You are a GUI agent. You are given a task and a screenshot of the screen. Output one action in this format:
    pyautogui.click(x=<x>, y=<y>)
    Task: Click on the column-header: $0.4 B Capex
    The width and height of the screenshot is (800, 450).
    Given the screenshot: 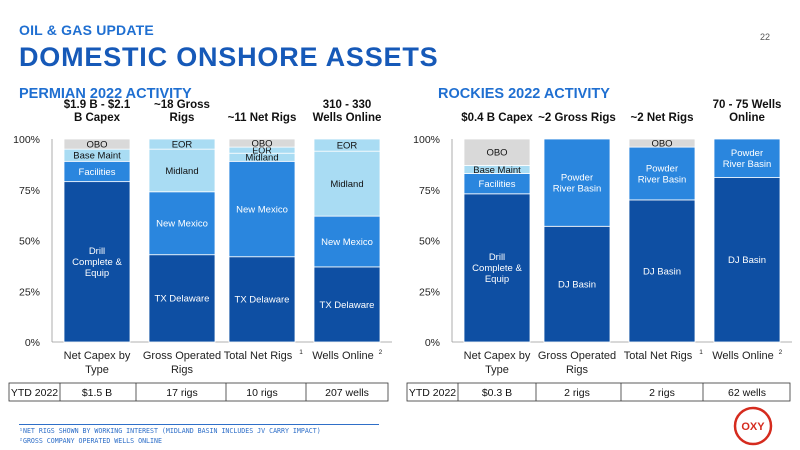 What is the action you would take?
    pyautogui.click(x=497, y=118)
    